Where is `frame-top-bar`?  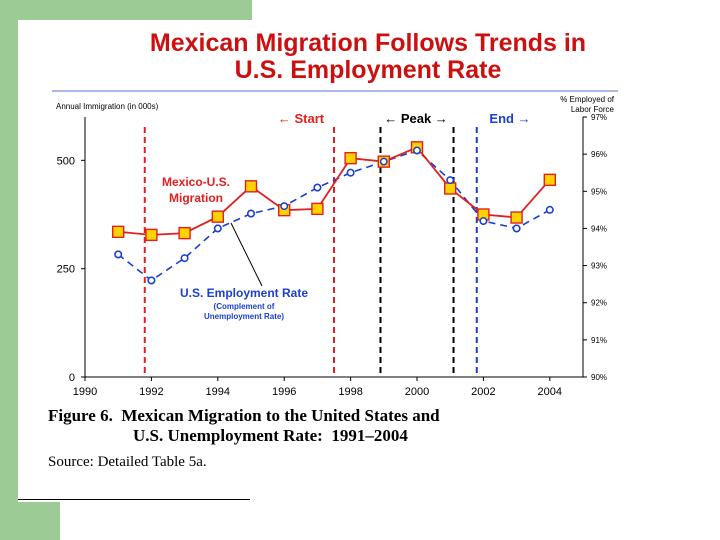
frame-top-bar is located at coordinates (126, 10).